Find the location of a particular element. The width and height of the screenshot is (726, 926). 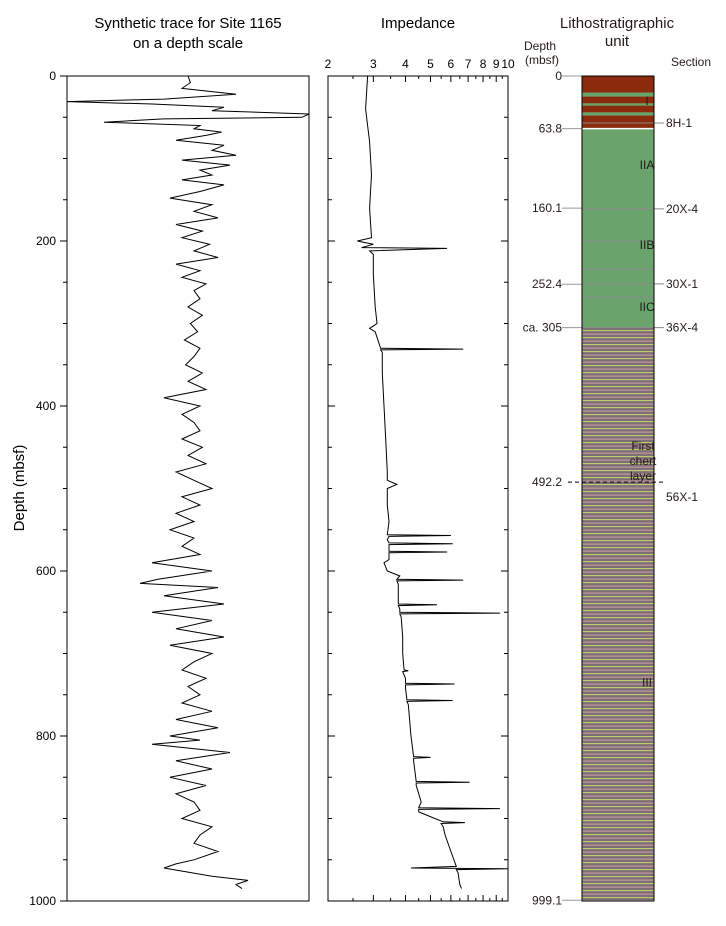

impedance-title: Impedance is located at coordinates (418, 23).